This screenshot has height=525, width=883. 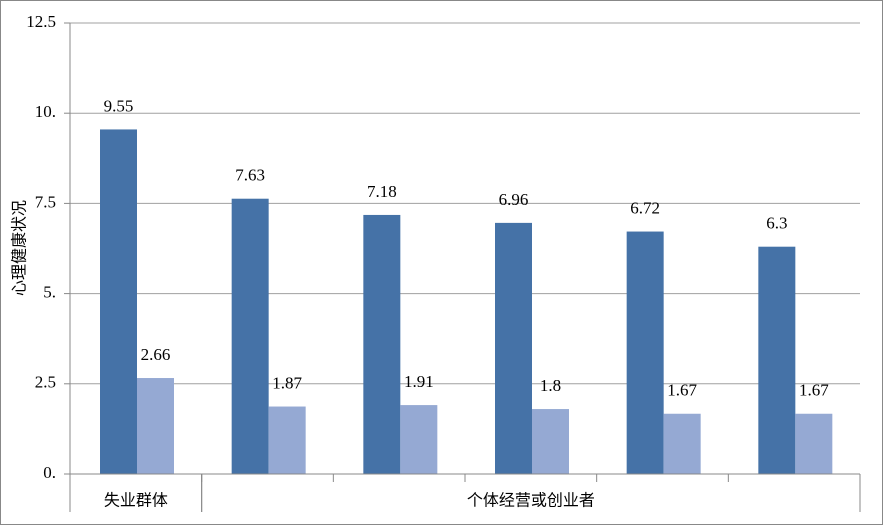 What do you see at coordinates (49, 472) in the screenshot?
I see `y-tick-label: 0.` at bounding box center [49, 472].